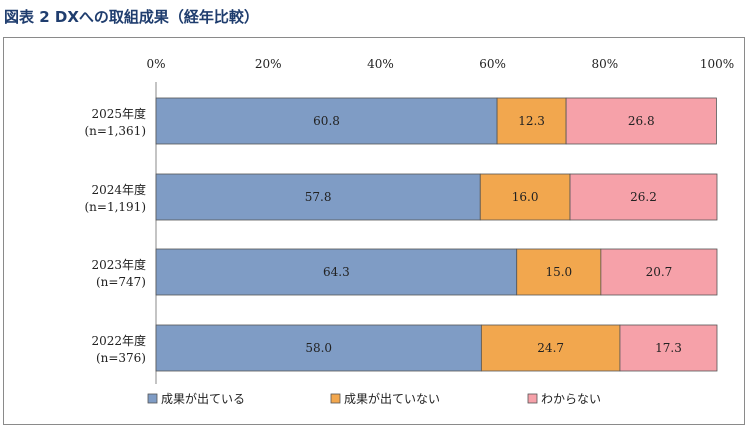 The image size is (750, 431). What do you see at coordinates (118, 189) in the screenshot?
I see `category-label: 2024年度` at bounding box center [118, 189].